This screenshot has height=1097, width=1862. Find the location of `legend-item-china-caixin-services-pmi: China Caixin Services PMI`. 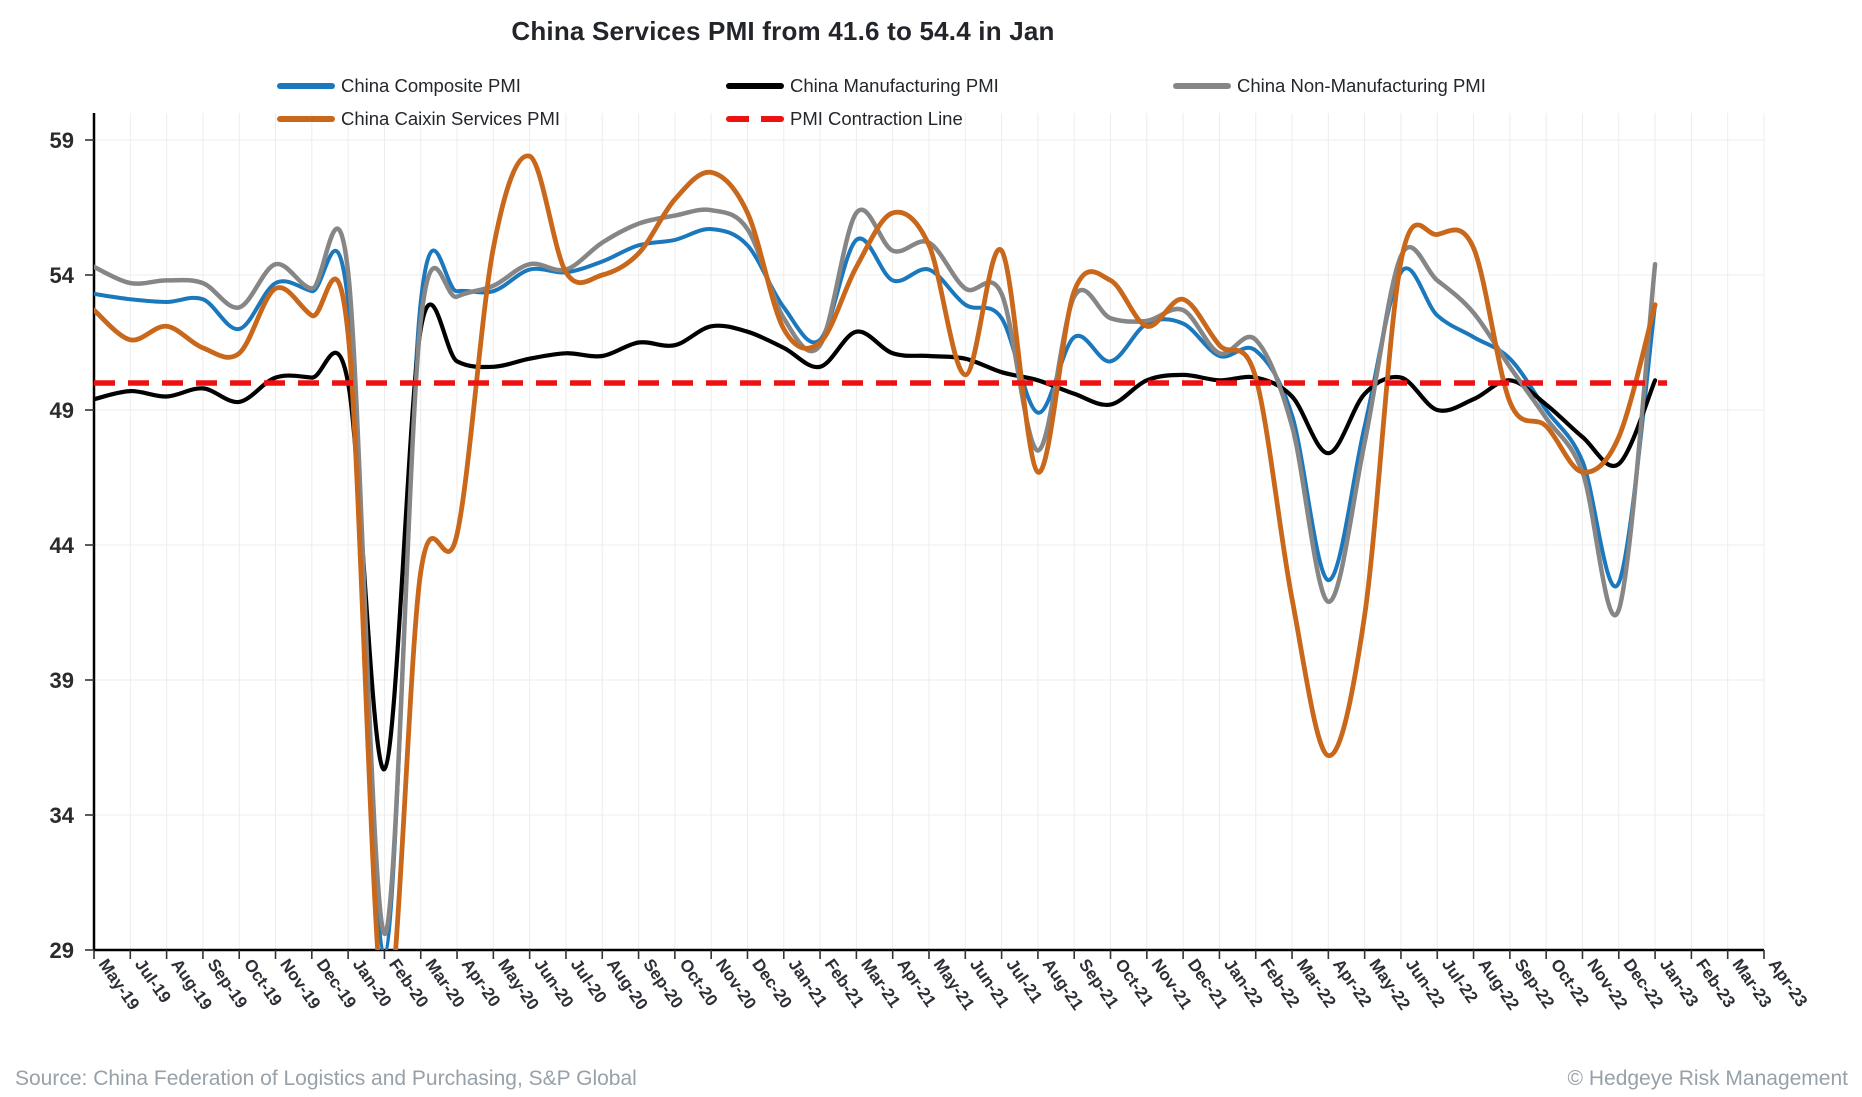

legend-item-china-caixin-services-pmi: China Caixin Services PMI is located at coordinates (418, 119).